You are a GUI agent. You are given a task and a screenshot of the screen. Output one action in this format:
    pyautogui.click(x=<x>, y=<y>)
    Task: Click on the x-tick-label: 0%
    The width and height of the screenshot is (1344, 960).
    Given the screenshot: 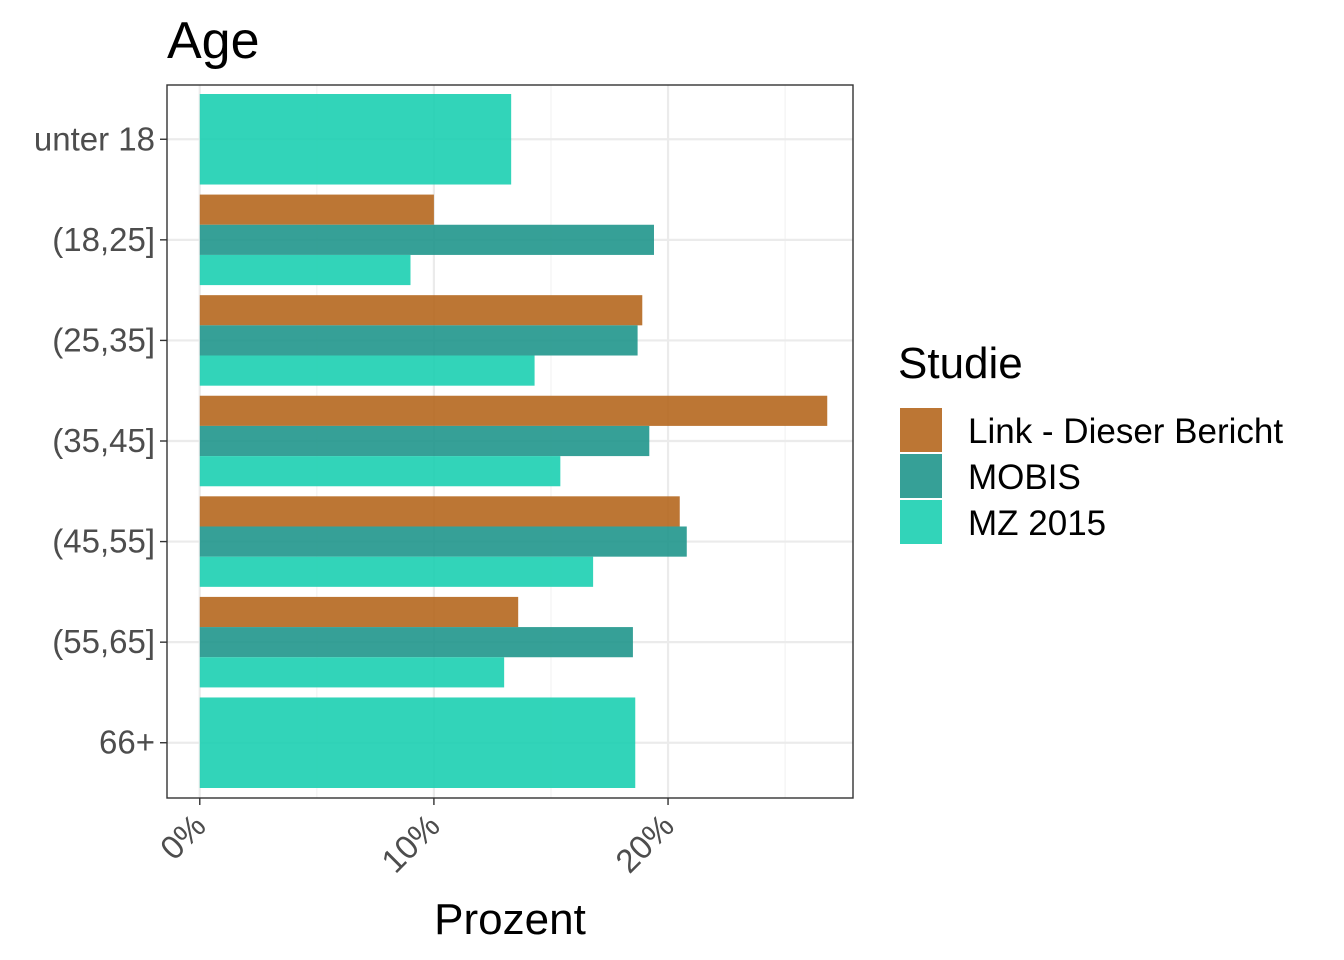 What is the action you would take?
    pyautogui.click(x=183, y=837)
    